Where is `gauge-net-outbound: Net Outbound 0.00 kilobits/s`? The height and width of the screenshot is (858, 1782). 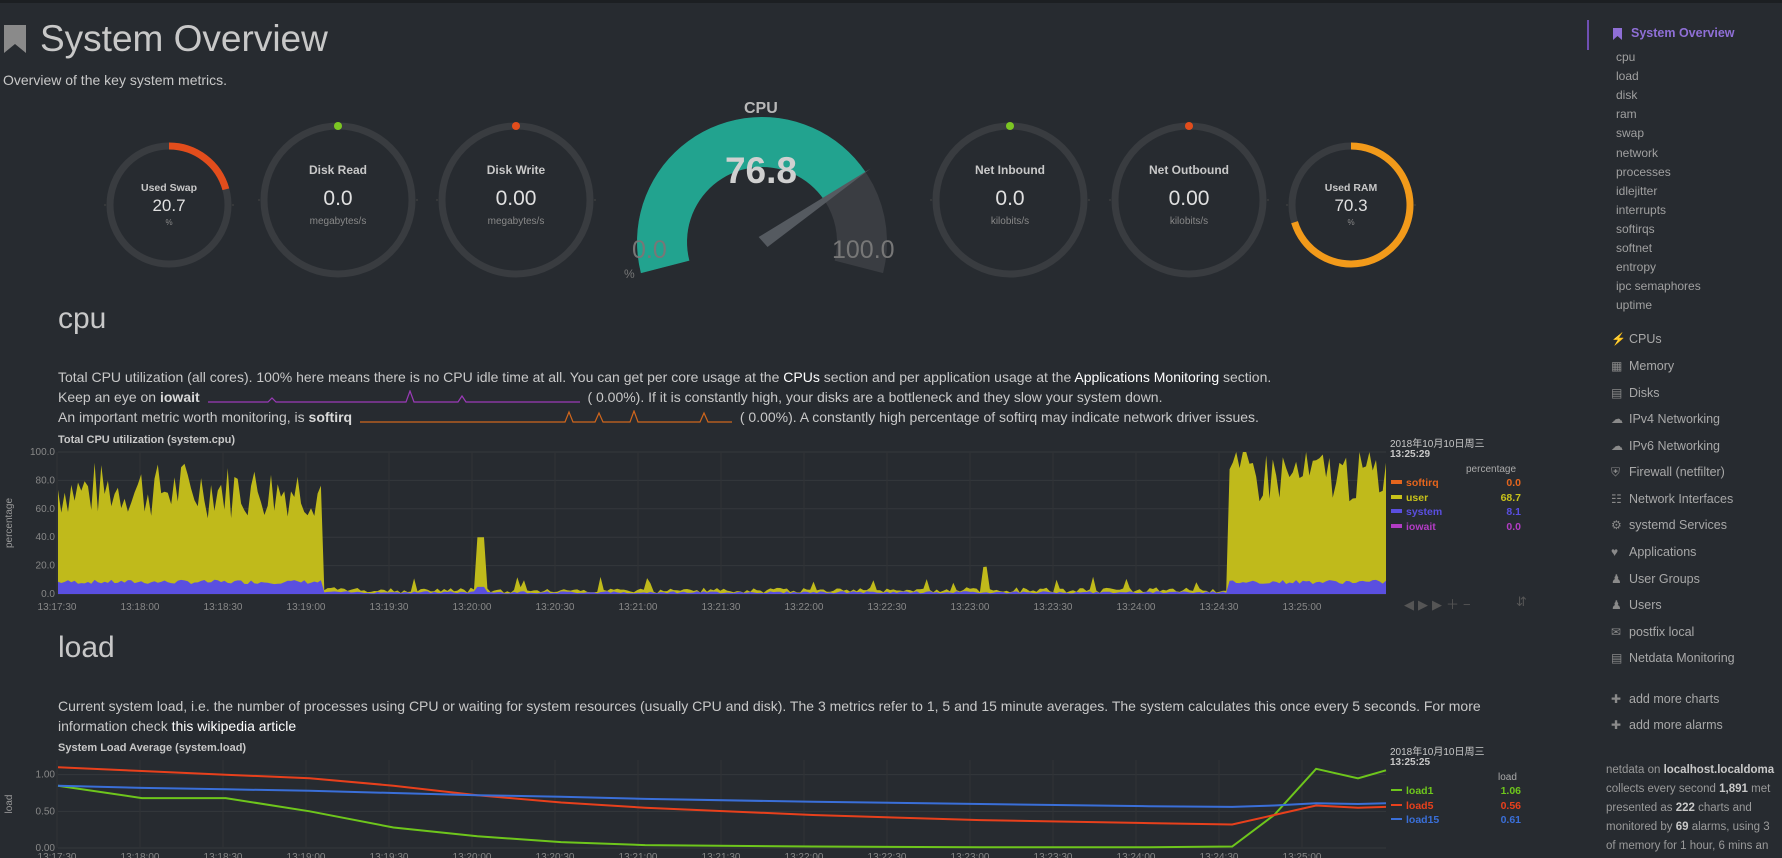
gauge-net-outbound: Net Outbound 0.00 kilobits/s is located at coordinates (1189, 200).